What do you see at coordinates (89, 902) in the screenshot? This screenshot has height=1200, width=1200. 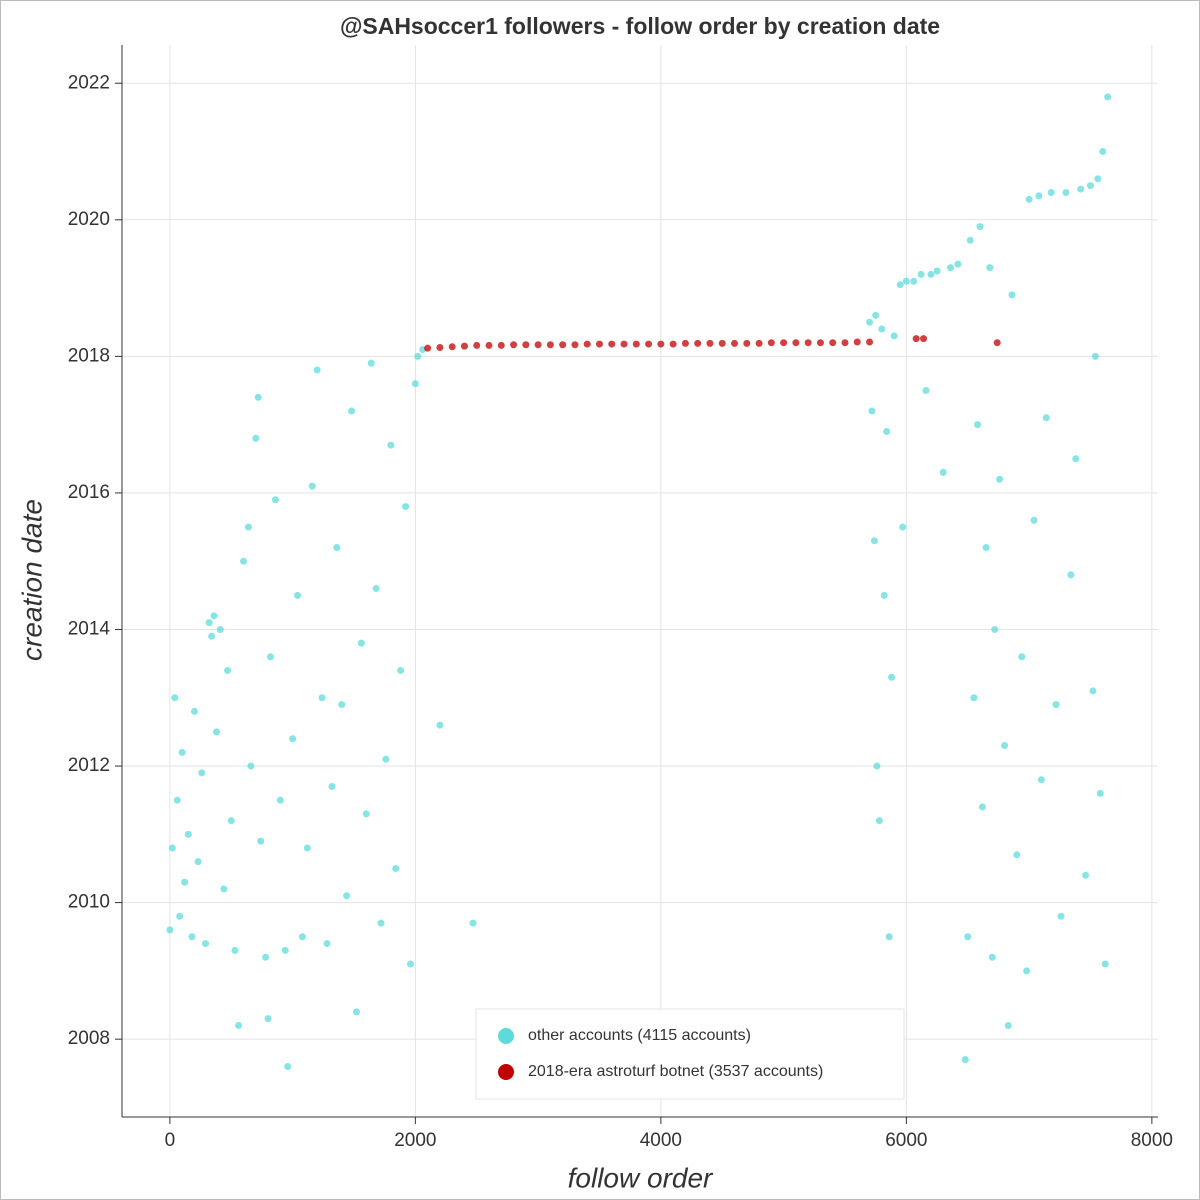 I see `y-tick-label: 2010` at bounding box center [89, 902].